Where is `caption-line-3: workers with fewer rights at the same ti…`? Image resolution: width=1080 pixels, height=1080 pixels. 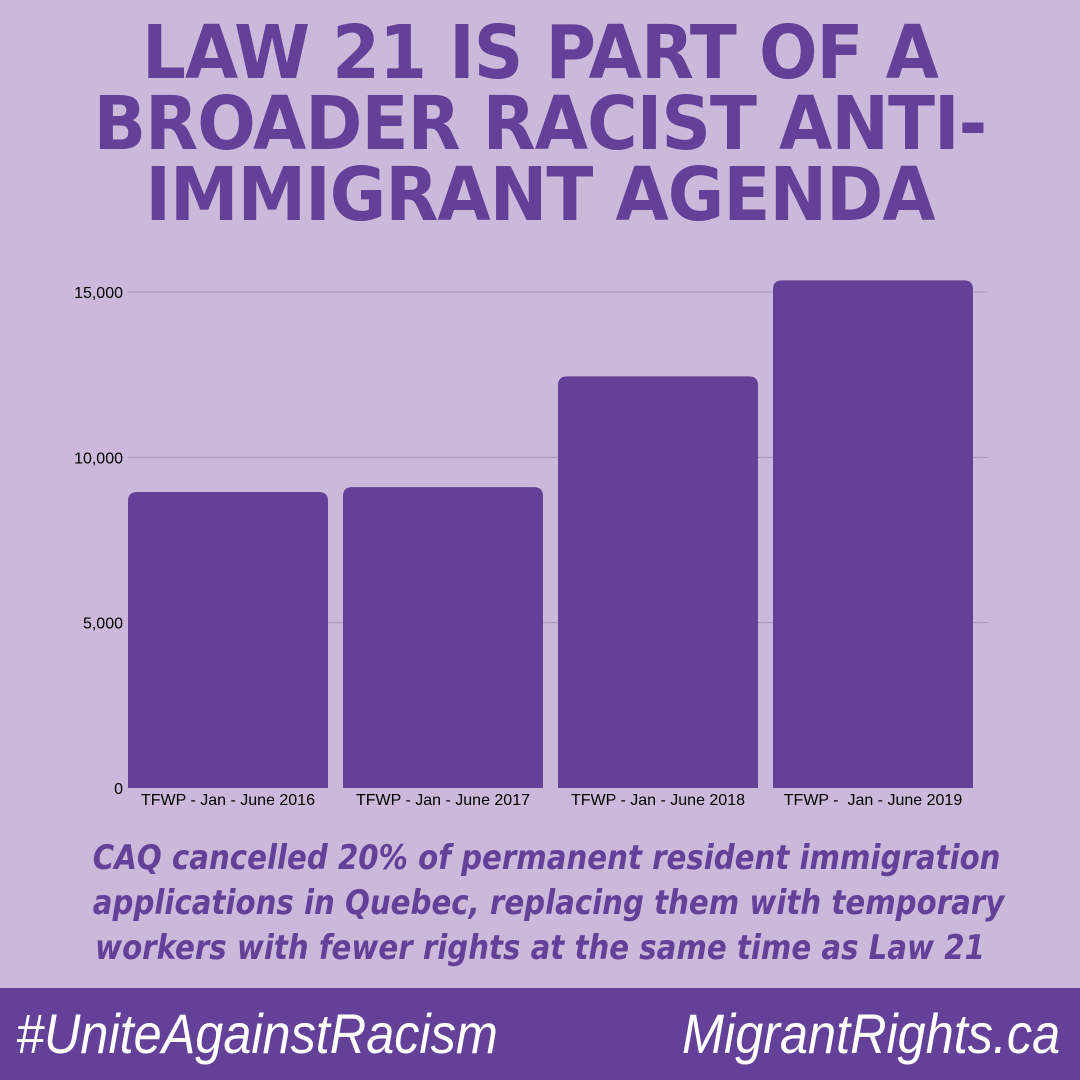 caption-line-3: workers with fewer rights at the same ti… is located at coordinates (540, 948).